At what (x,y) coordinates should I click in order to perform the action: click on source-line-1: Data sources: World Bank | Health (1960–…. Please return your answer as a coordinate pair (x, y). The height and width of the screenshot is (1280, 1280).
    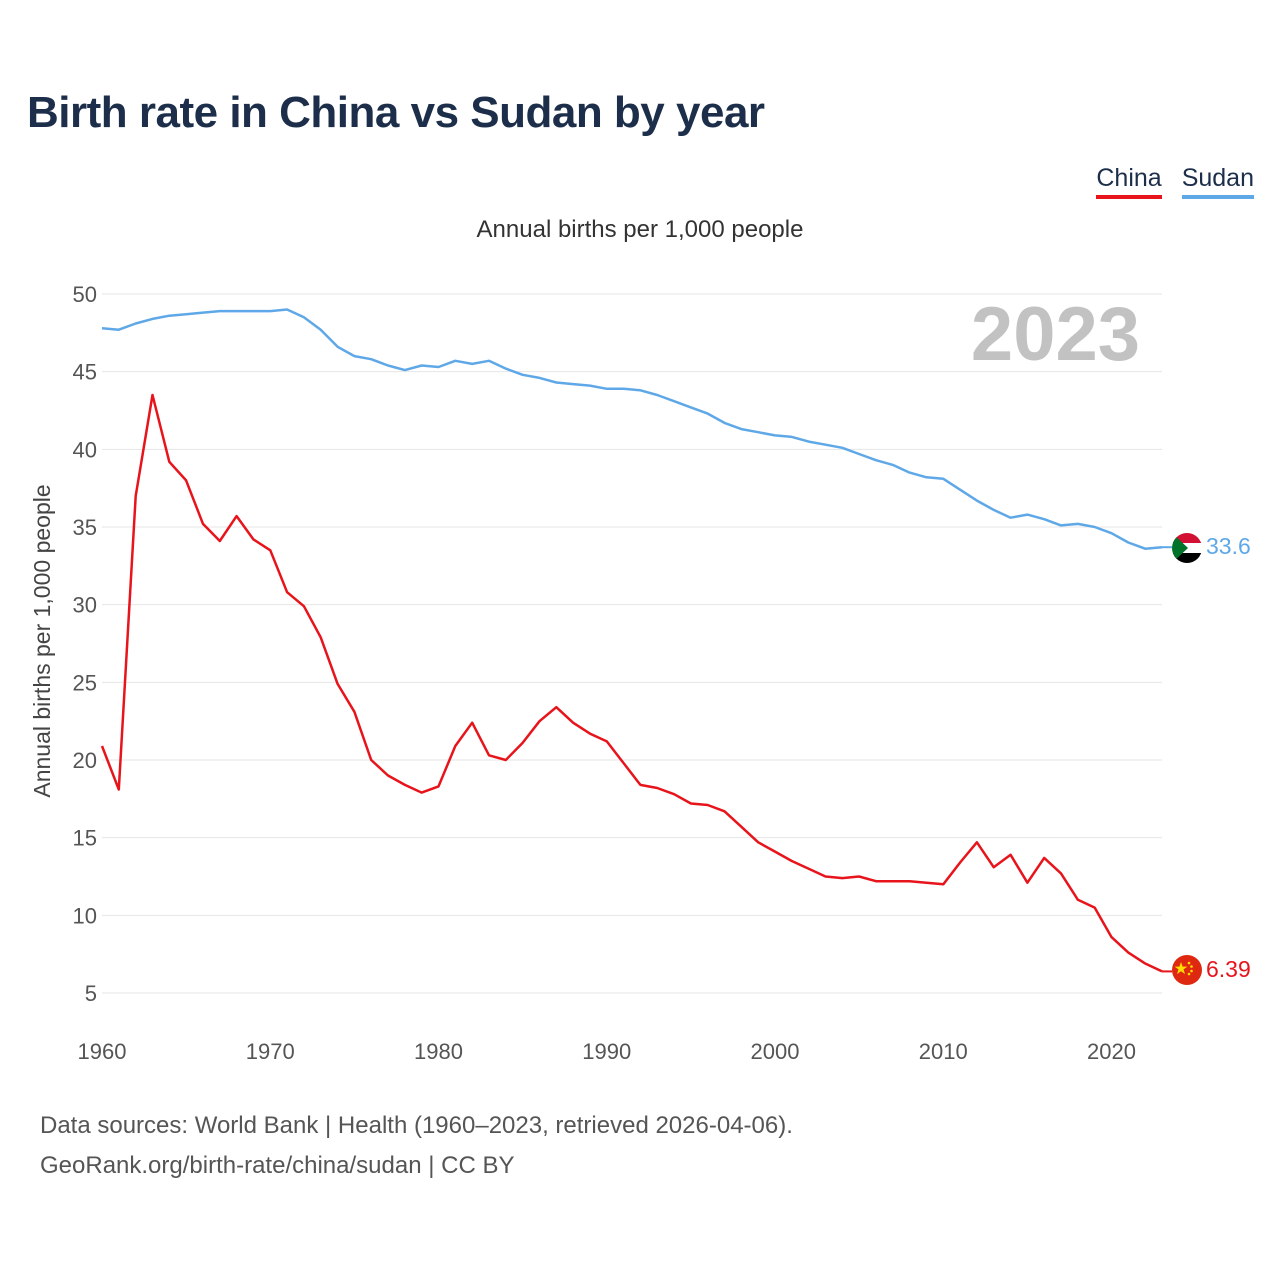
    Looking at the image, I should click on (416, 1125).